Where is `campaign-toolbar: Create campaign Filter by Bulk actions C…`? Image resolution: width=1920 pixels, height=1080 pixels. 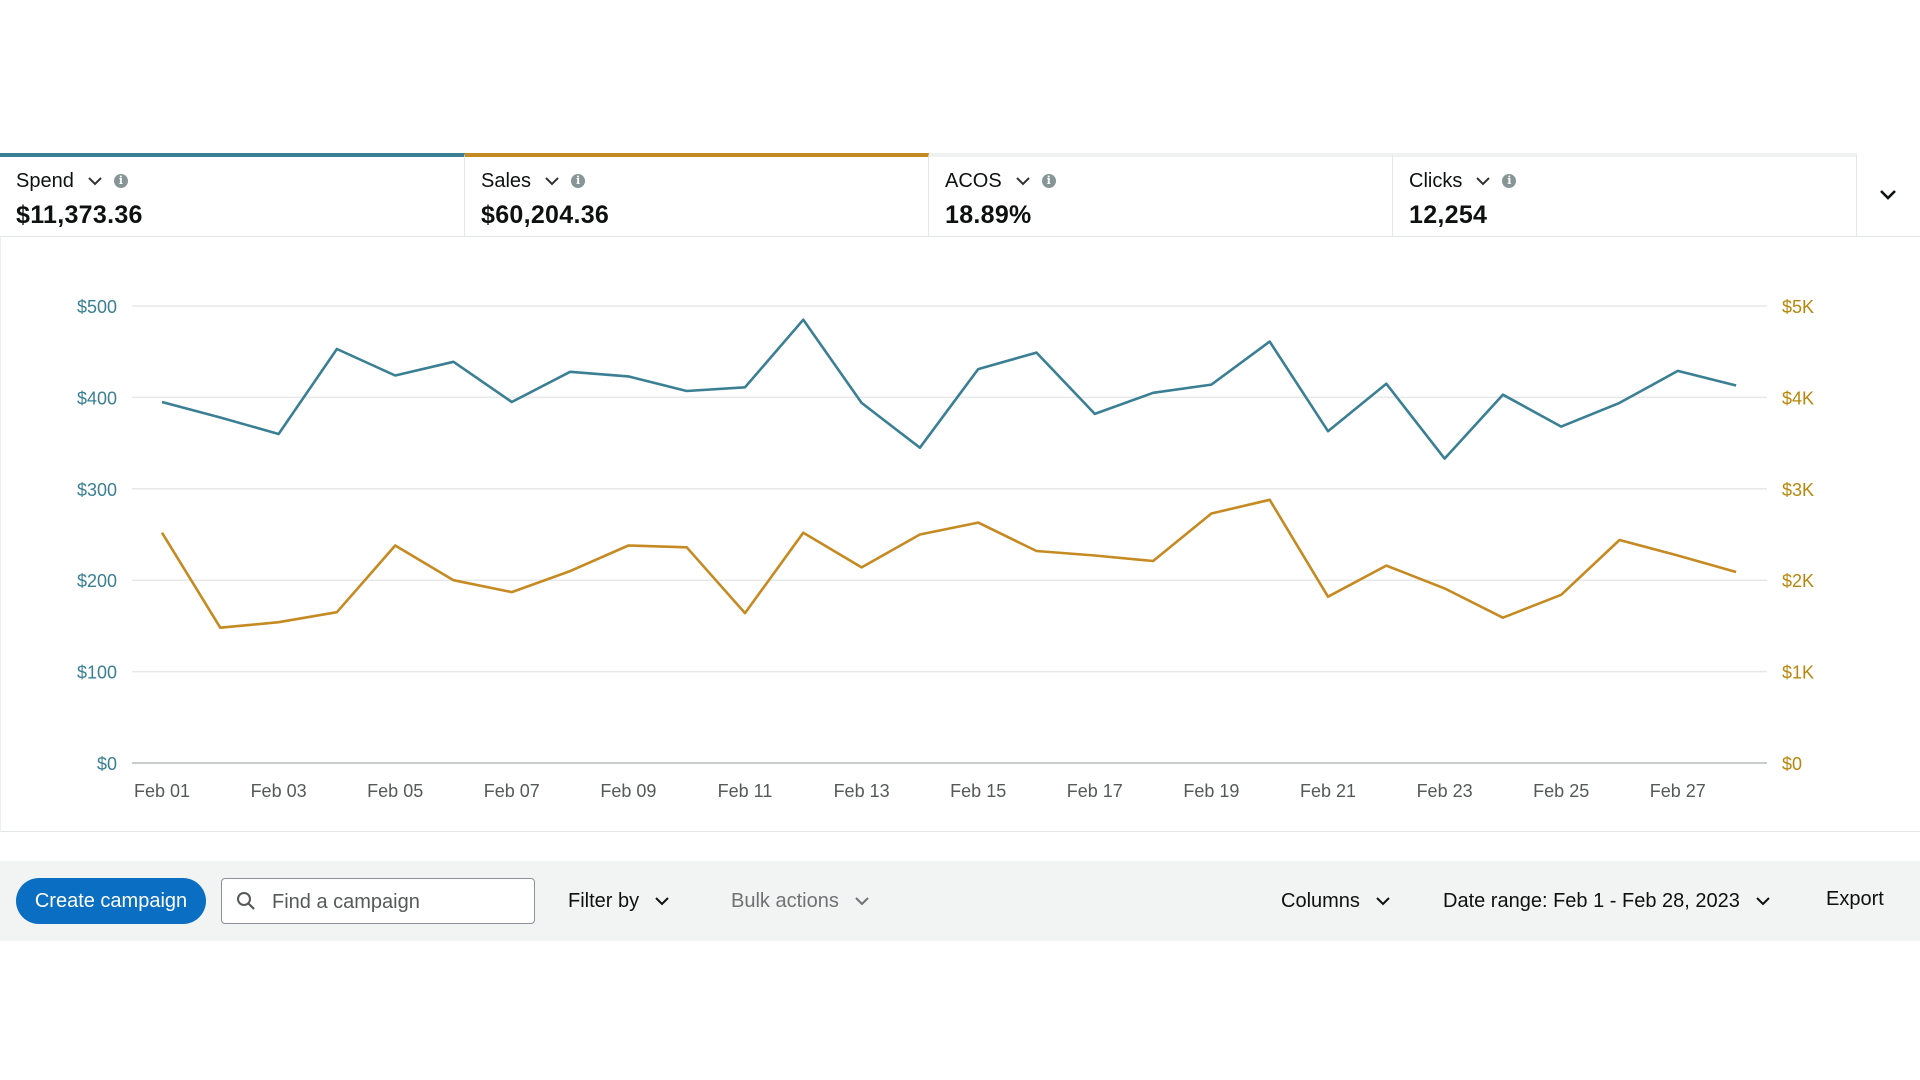 campaign-toolbar: Create campaign Filter by Bulk actions C… is located at coordinates (960, 901).